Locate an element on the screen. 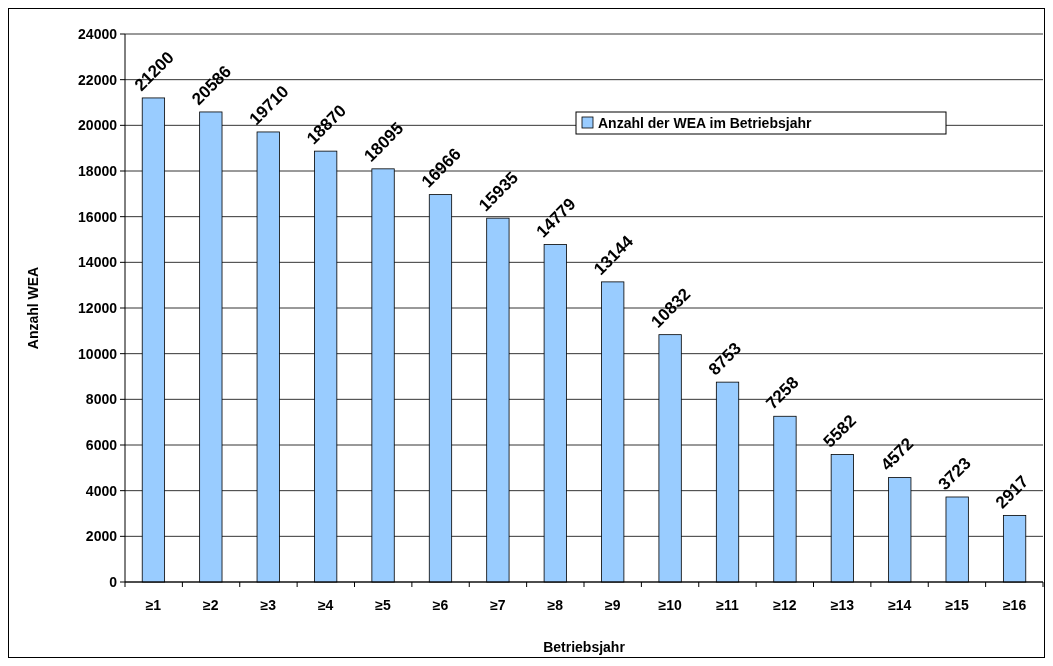 Image resolution: width=1053 pixels, height=666 pixels. x-tick-label: ≥12 is located at coordinates (785, 605).